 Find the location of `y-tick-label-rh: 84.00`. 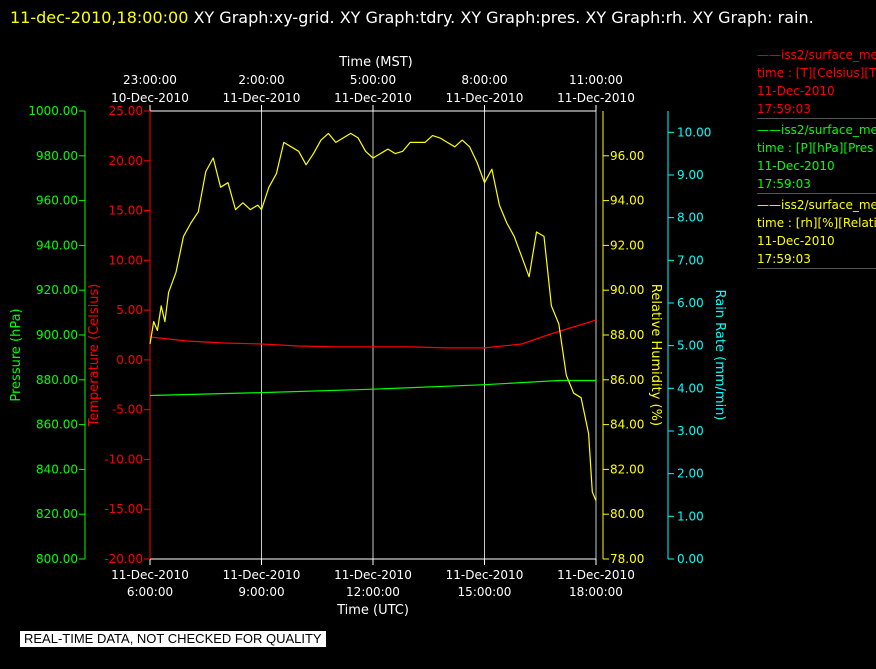

y-tick-label-rh: 84.00 is located at coordinates (627, 425).